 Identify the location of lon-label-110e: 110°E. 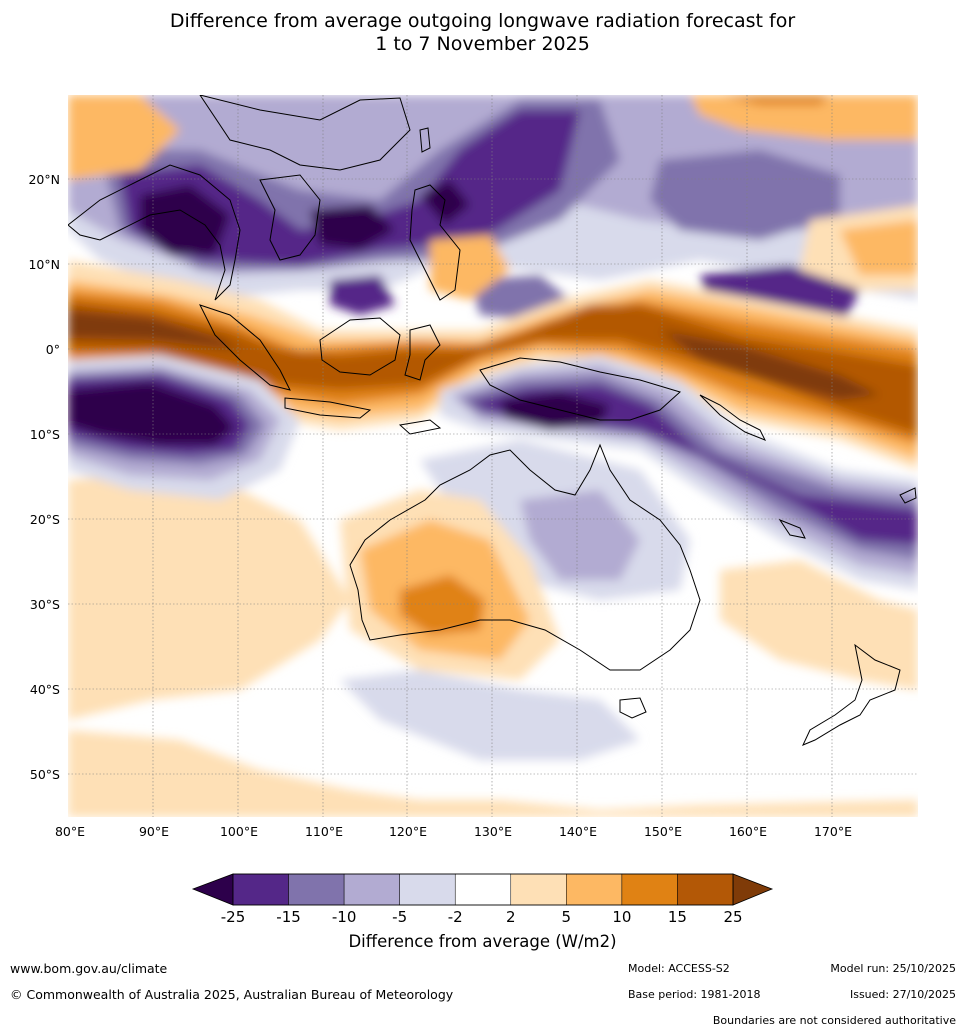
(324, 831).